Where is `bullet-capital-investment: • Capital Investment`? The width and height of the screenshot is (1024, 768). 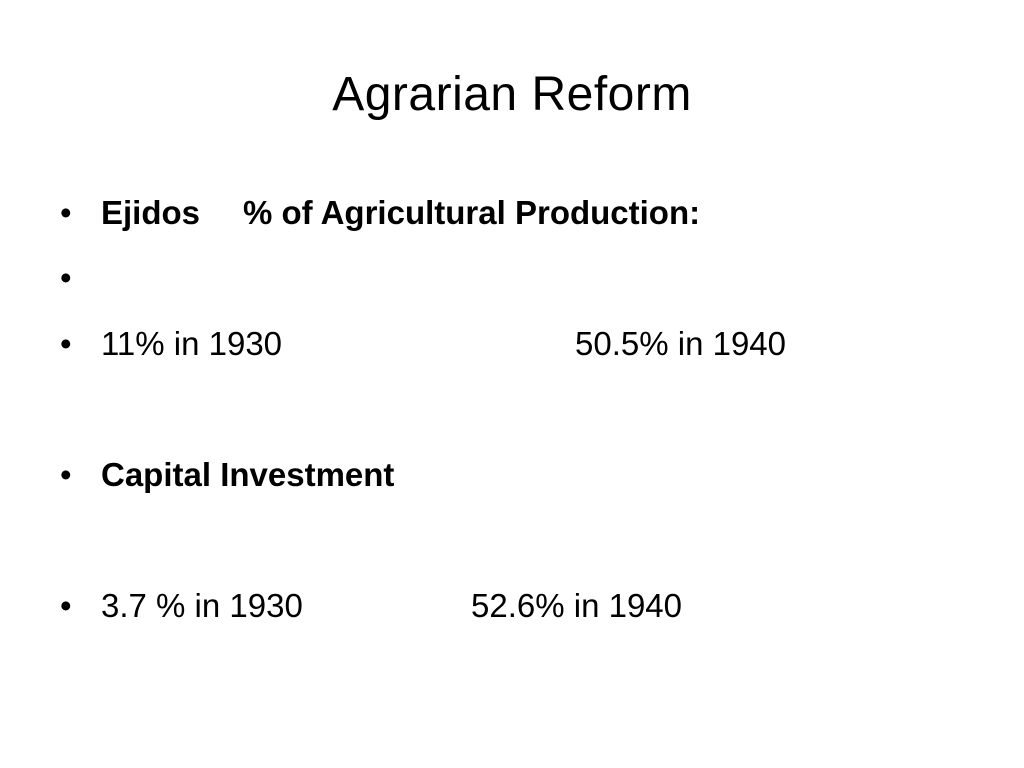 bullet-capital-investment: • Capital Investment is located at coordinates (510, 475).